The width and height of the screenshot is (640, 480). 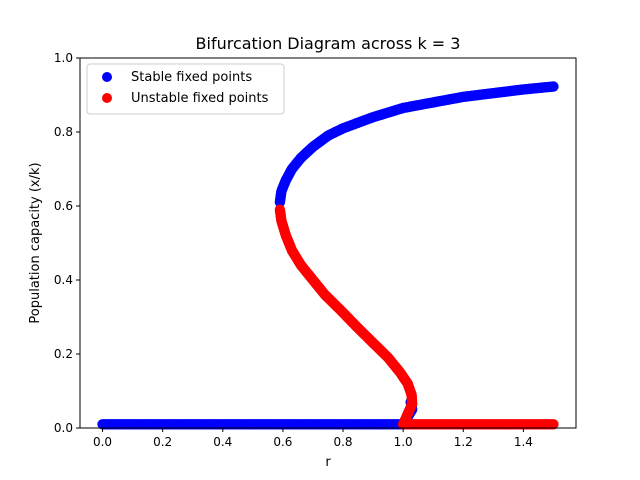 What do you see at coordinates (107, 98) in the screenshot?
I see `legend-marker-unstable` at bounding box center [107, 98].